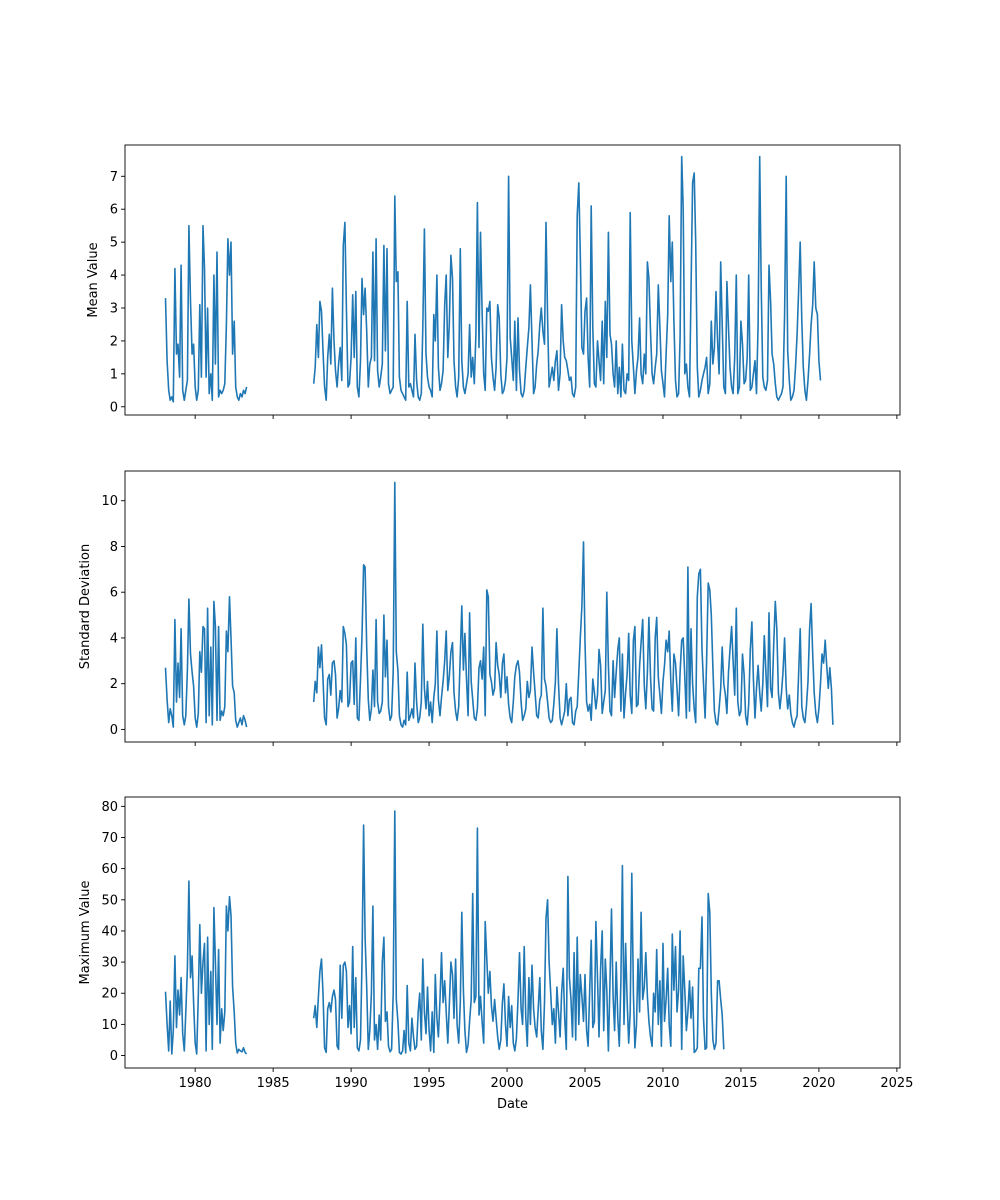  What do you see at coordinates (114, 1056) in the screenshot?
I see `y-tick-label-max: 0` at bounding box center [114, 1056].